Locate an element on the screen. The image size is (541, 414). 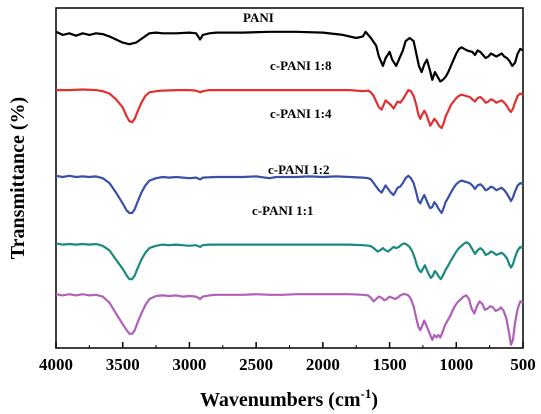
series-label-3: c-PANI 1:4 is located at coordinates (301, 113).